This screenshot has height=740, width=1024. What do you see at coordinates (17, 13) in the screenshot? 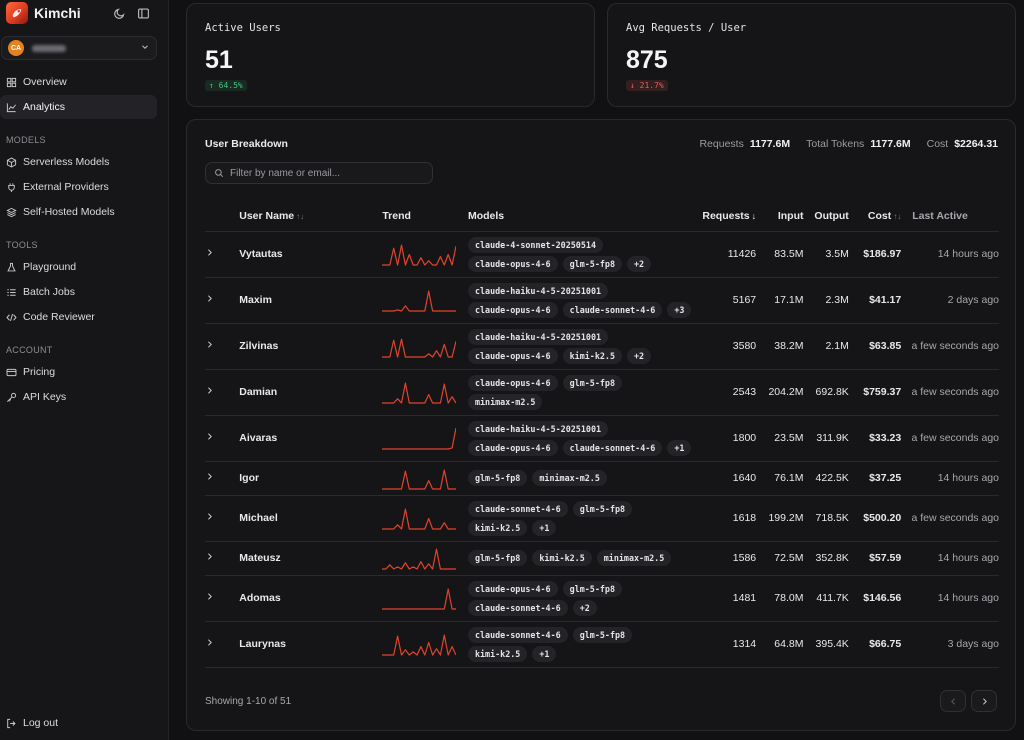
I see `kimchi-logo-icon` at bounding box center [17, 13].